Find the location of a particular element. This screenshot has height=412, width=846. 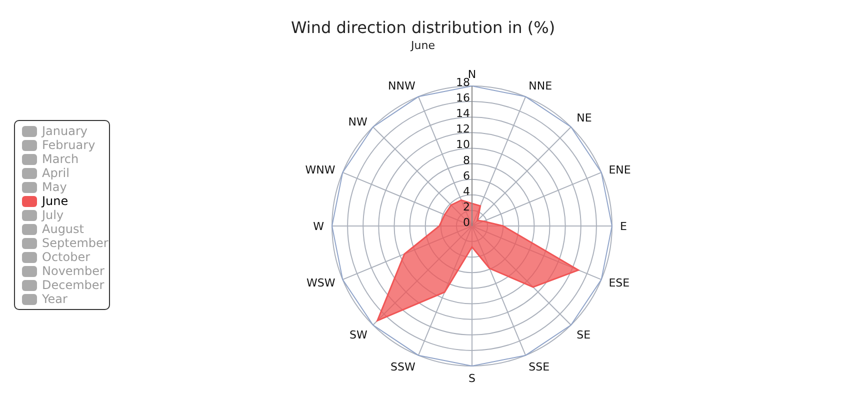

y-tick-label: 4 is located at coordinates (466, 191).